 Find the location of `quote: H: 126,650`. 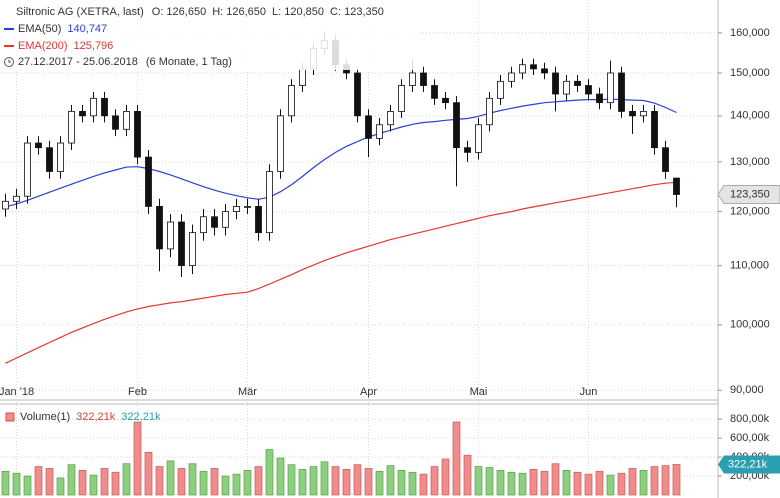

quote: H: 126,650 is located at coordinates (239, 12).